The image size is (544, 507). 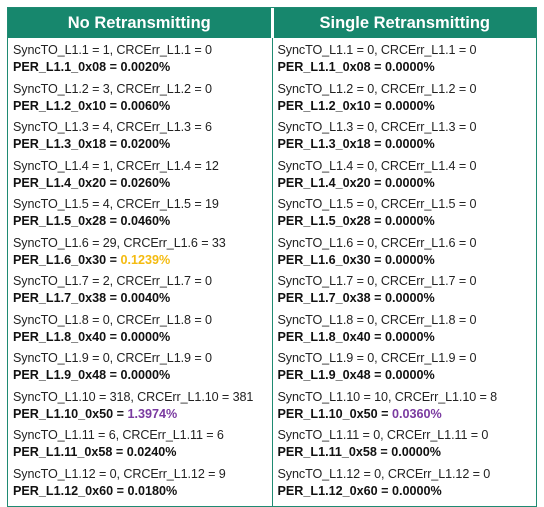 I want to click on header-row: No Retransmitting Single Retransmitting, so click(x=272, y=23).